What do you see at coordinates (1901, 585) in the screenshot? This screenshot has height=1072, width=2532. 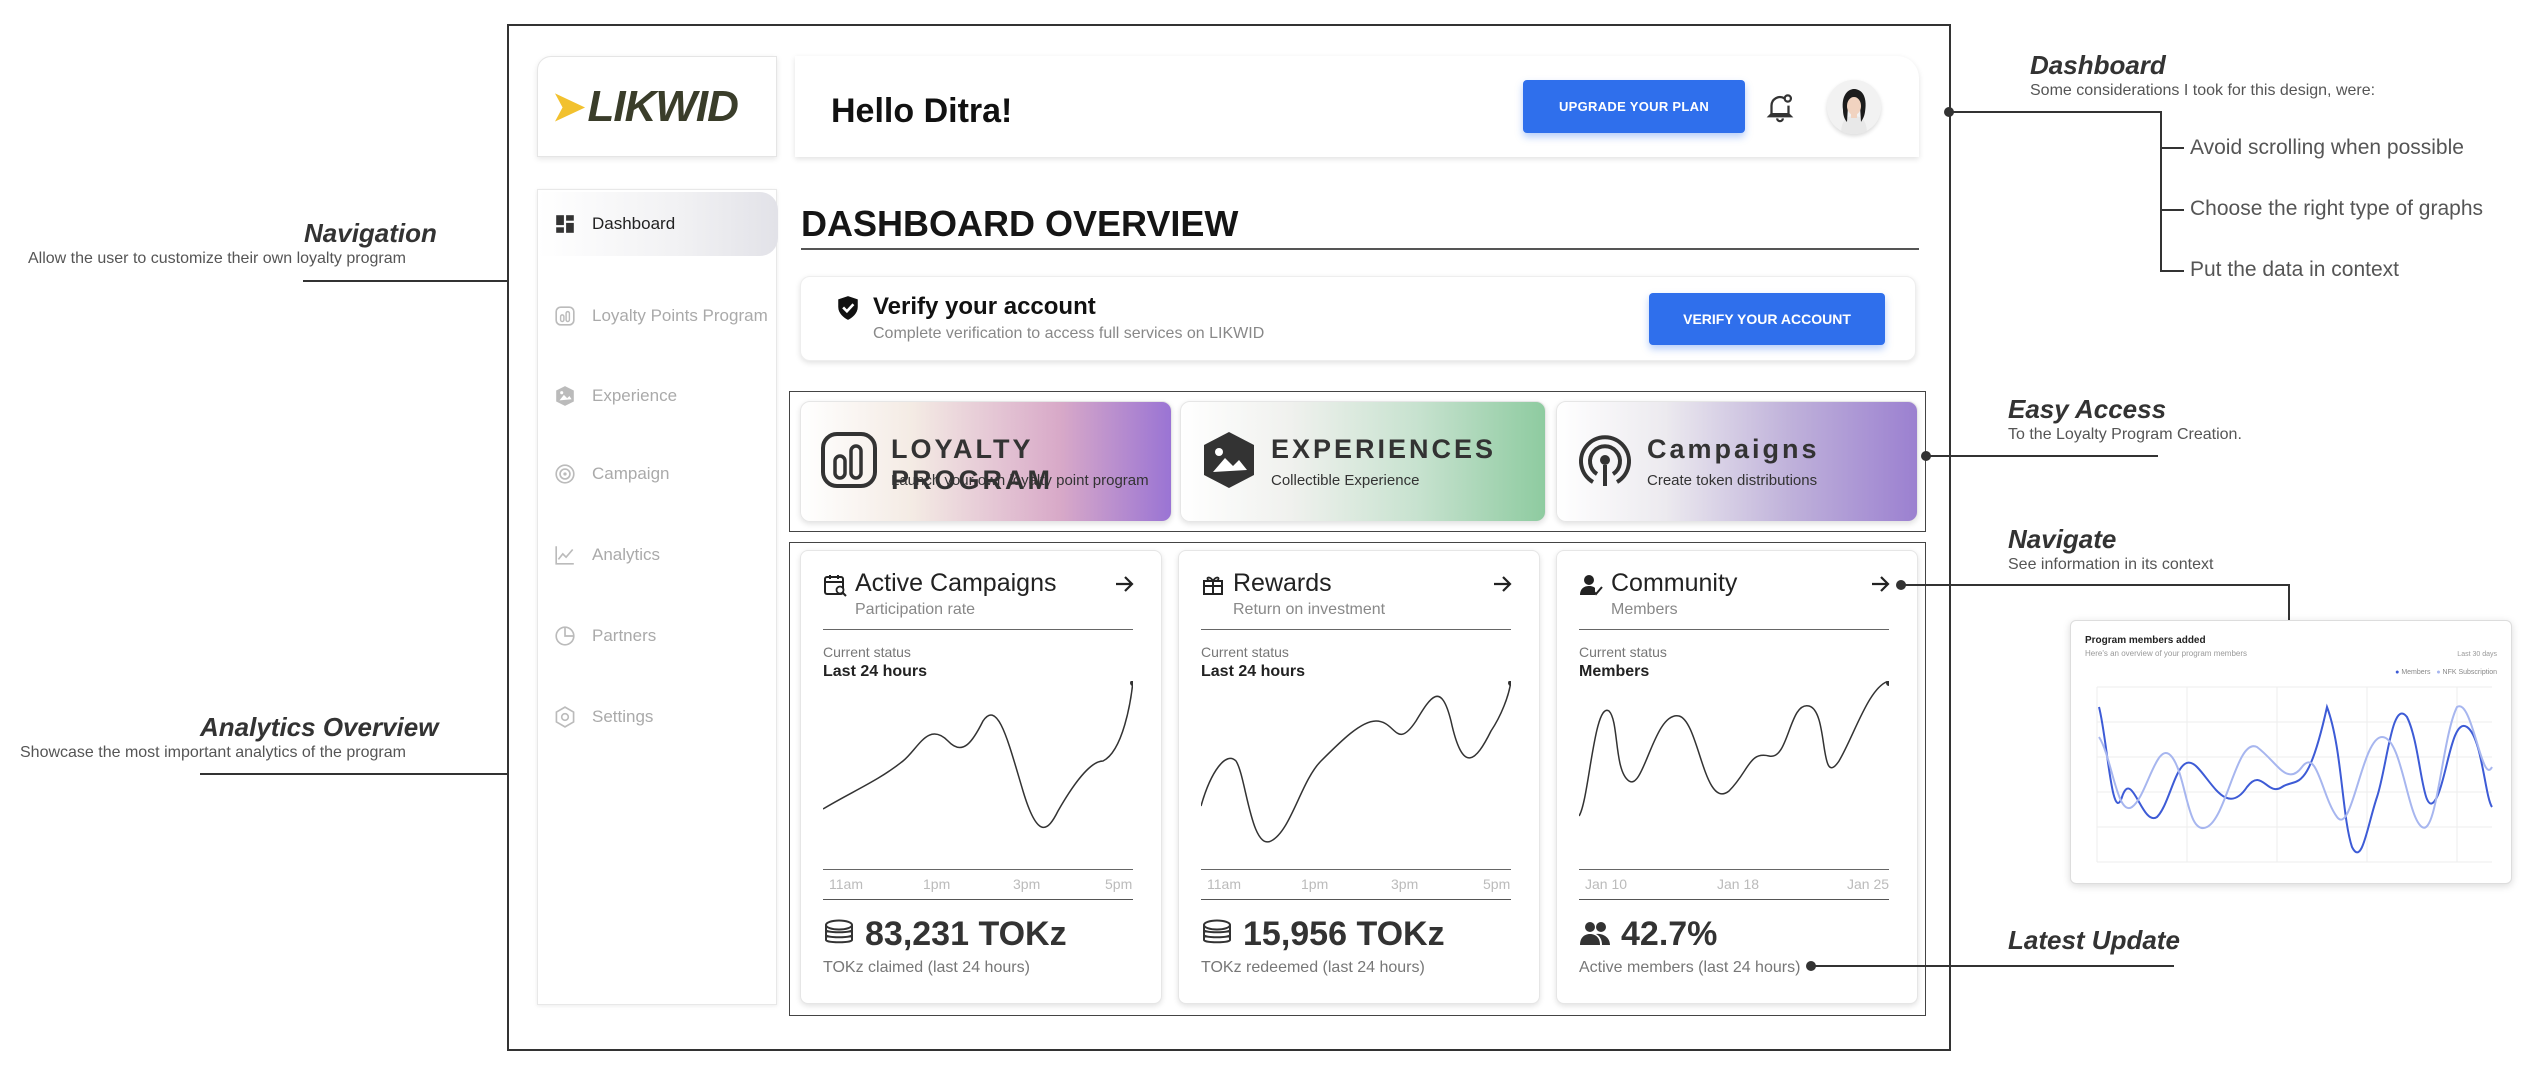 I see `annotation-navigate-dot` at bounding box center [1901, 585].